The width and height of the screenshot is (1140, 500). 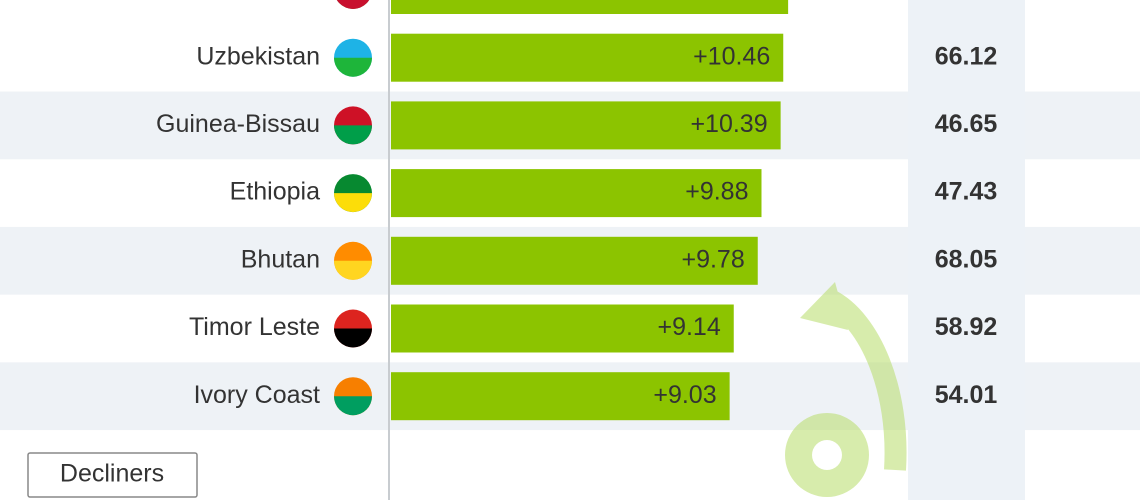 I want to click on category-label: Uzbekistan, so click(x=258, y=56).